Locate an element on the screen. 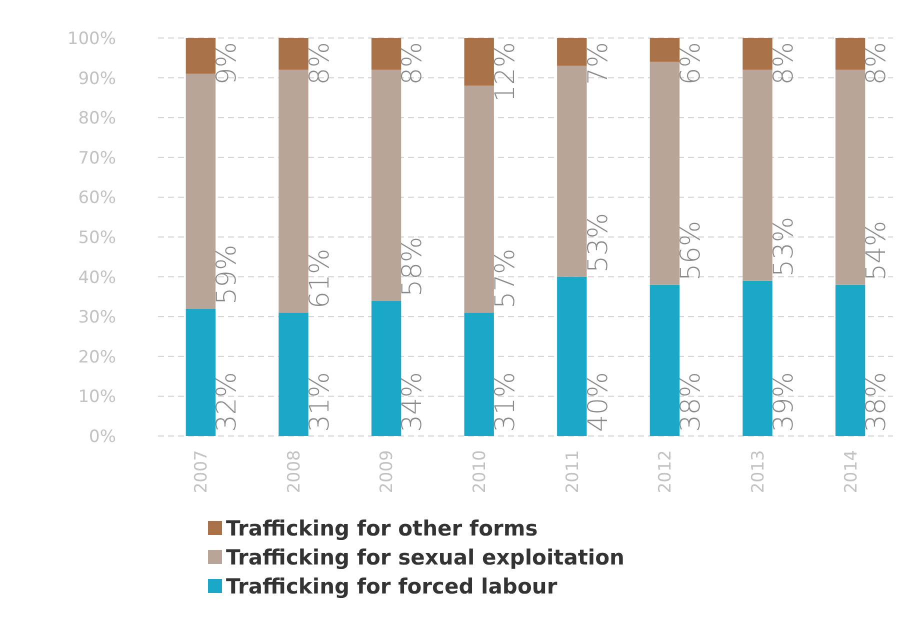 This screenshot has width=897, height=623. y-tick-label: 30% is located at coordinates (97, 318).